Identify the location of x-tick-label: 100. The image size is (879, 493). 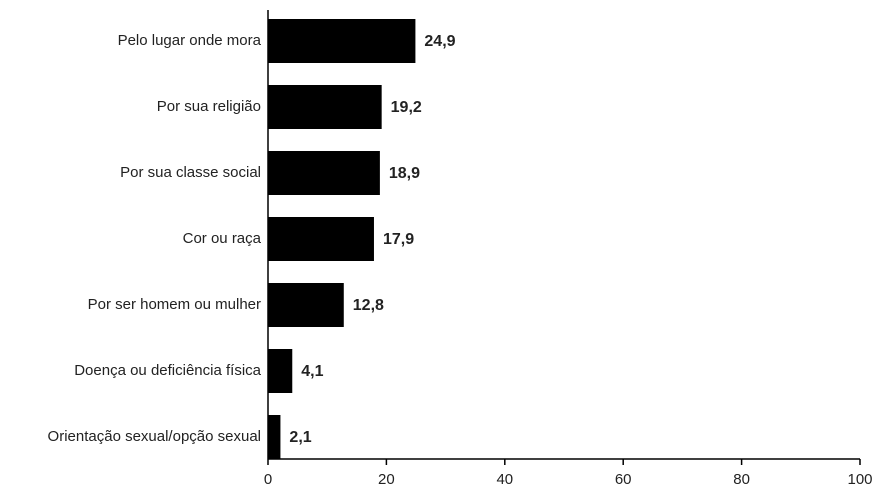
(859, 479).